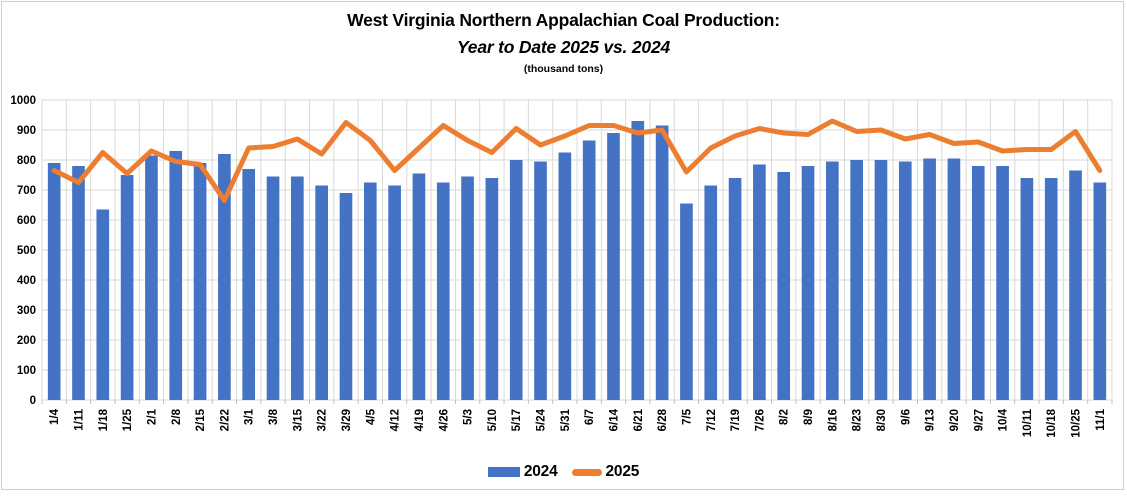 The width and height of the screenshot is (1127, 498). I want to click on legend-line-swatch-2025, so click(586, 472).